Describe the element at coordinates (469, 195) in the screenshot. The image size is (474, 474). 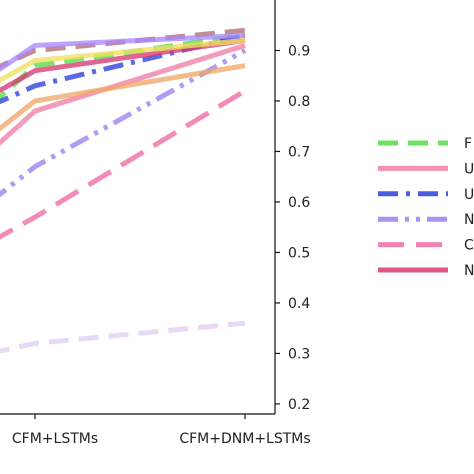
I see `legend-label-2: U` at that location.